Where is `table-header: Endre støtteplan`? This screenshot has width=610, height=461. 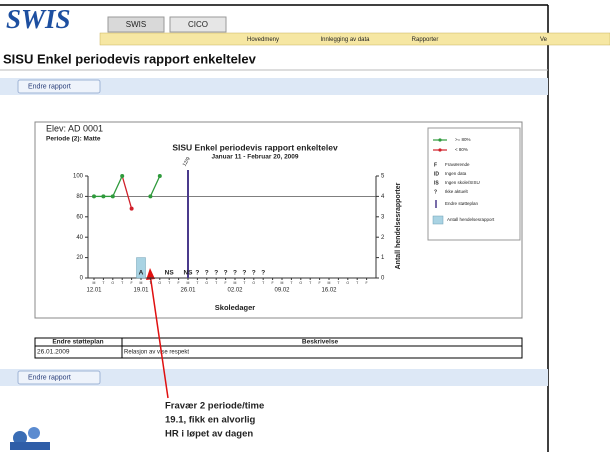
table-header: Endre støtteplan is located at coordinates (77, 342).